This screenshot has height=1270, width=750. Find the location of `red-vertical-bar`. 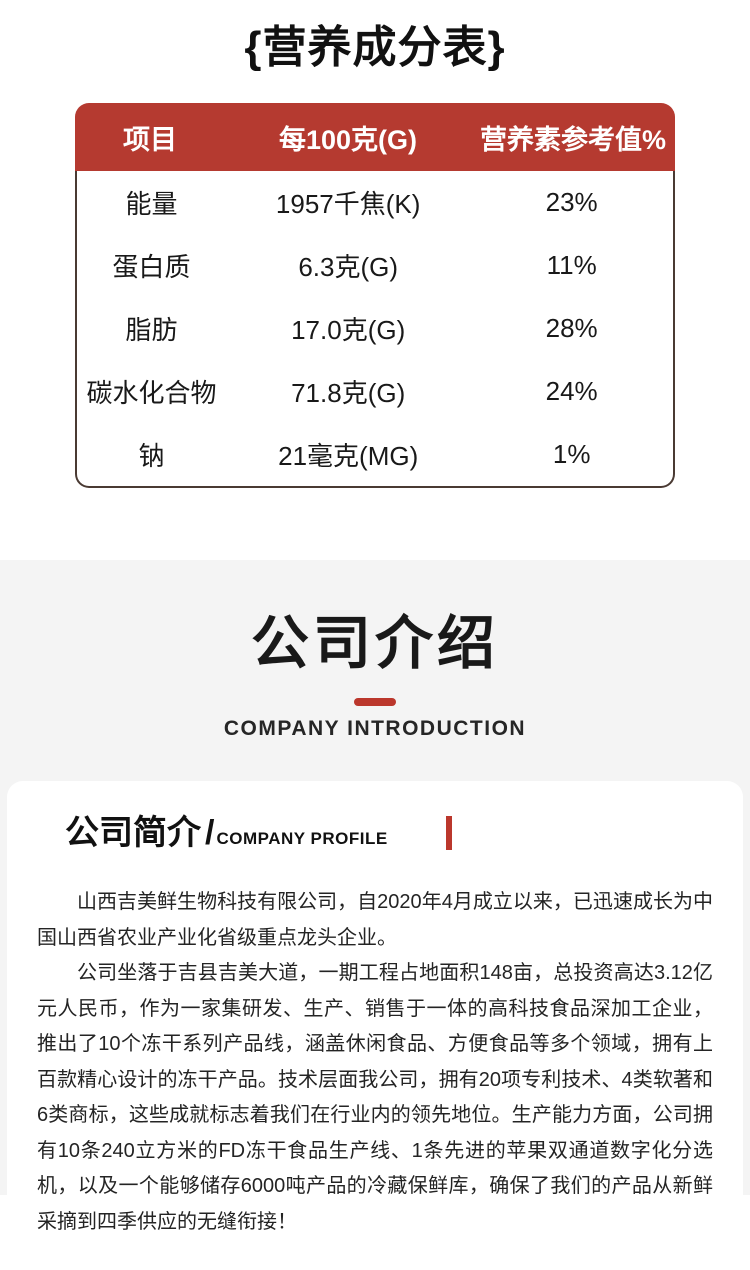

red-vertical-bar is located at coordinates (448, 833).